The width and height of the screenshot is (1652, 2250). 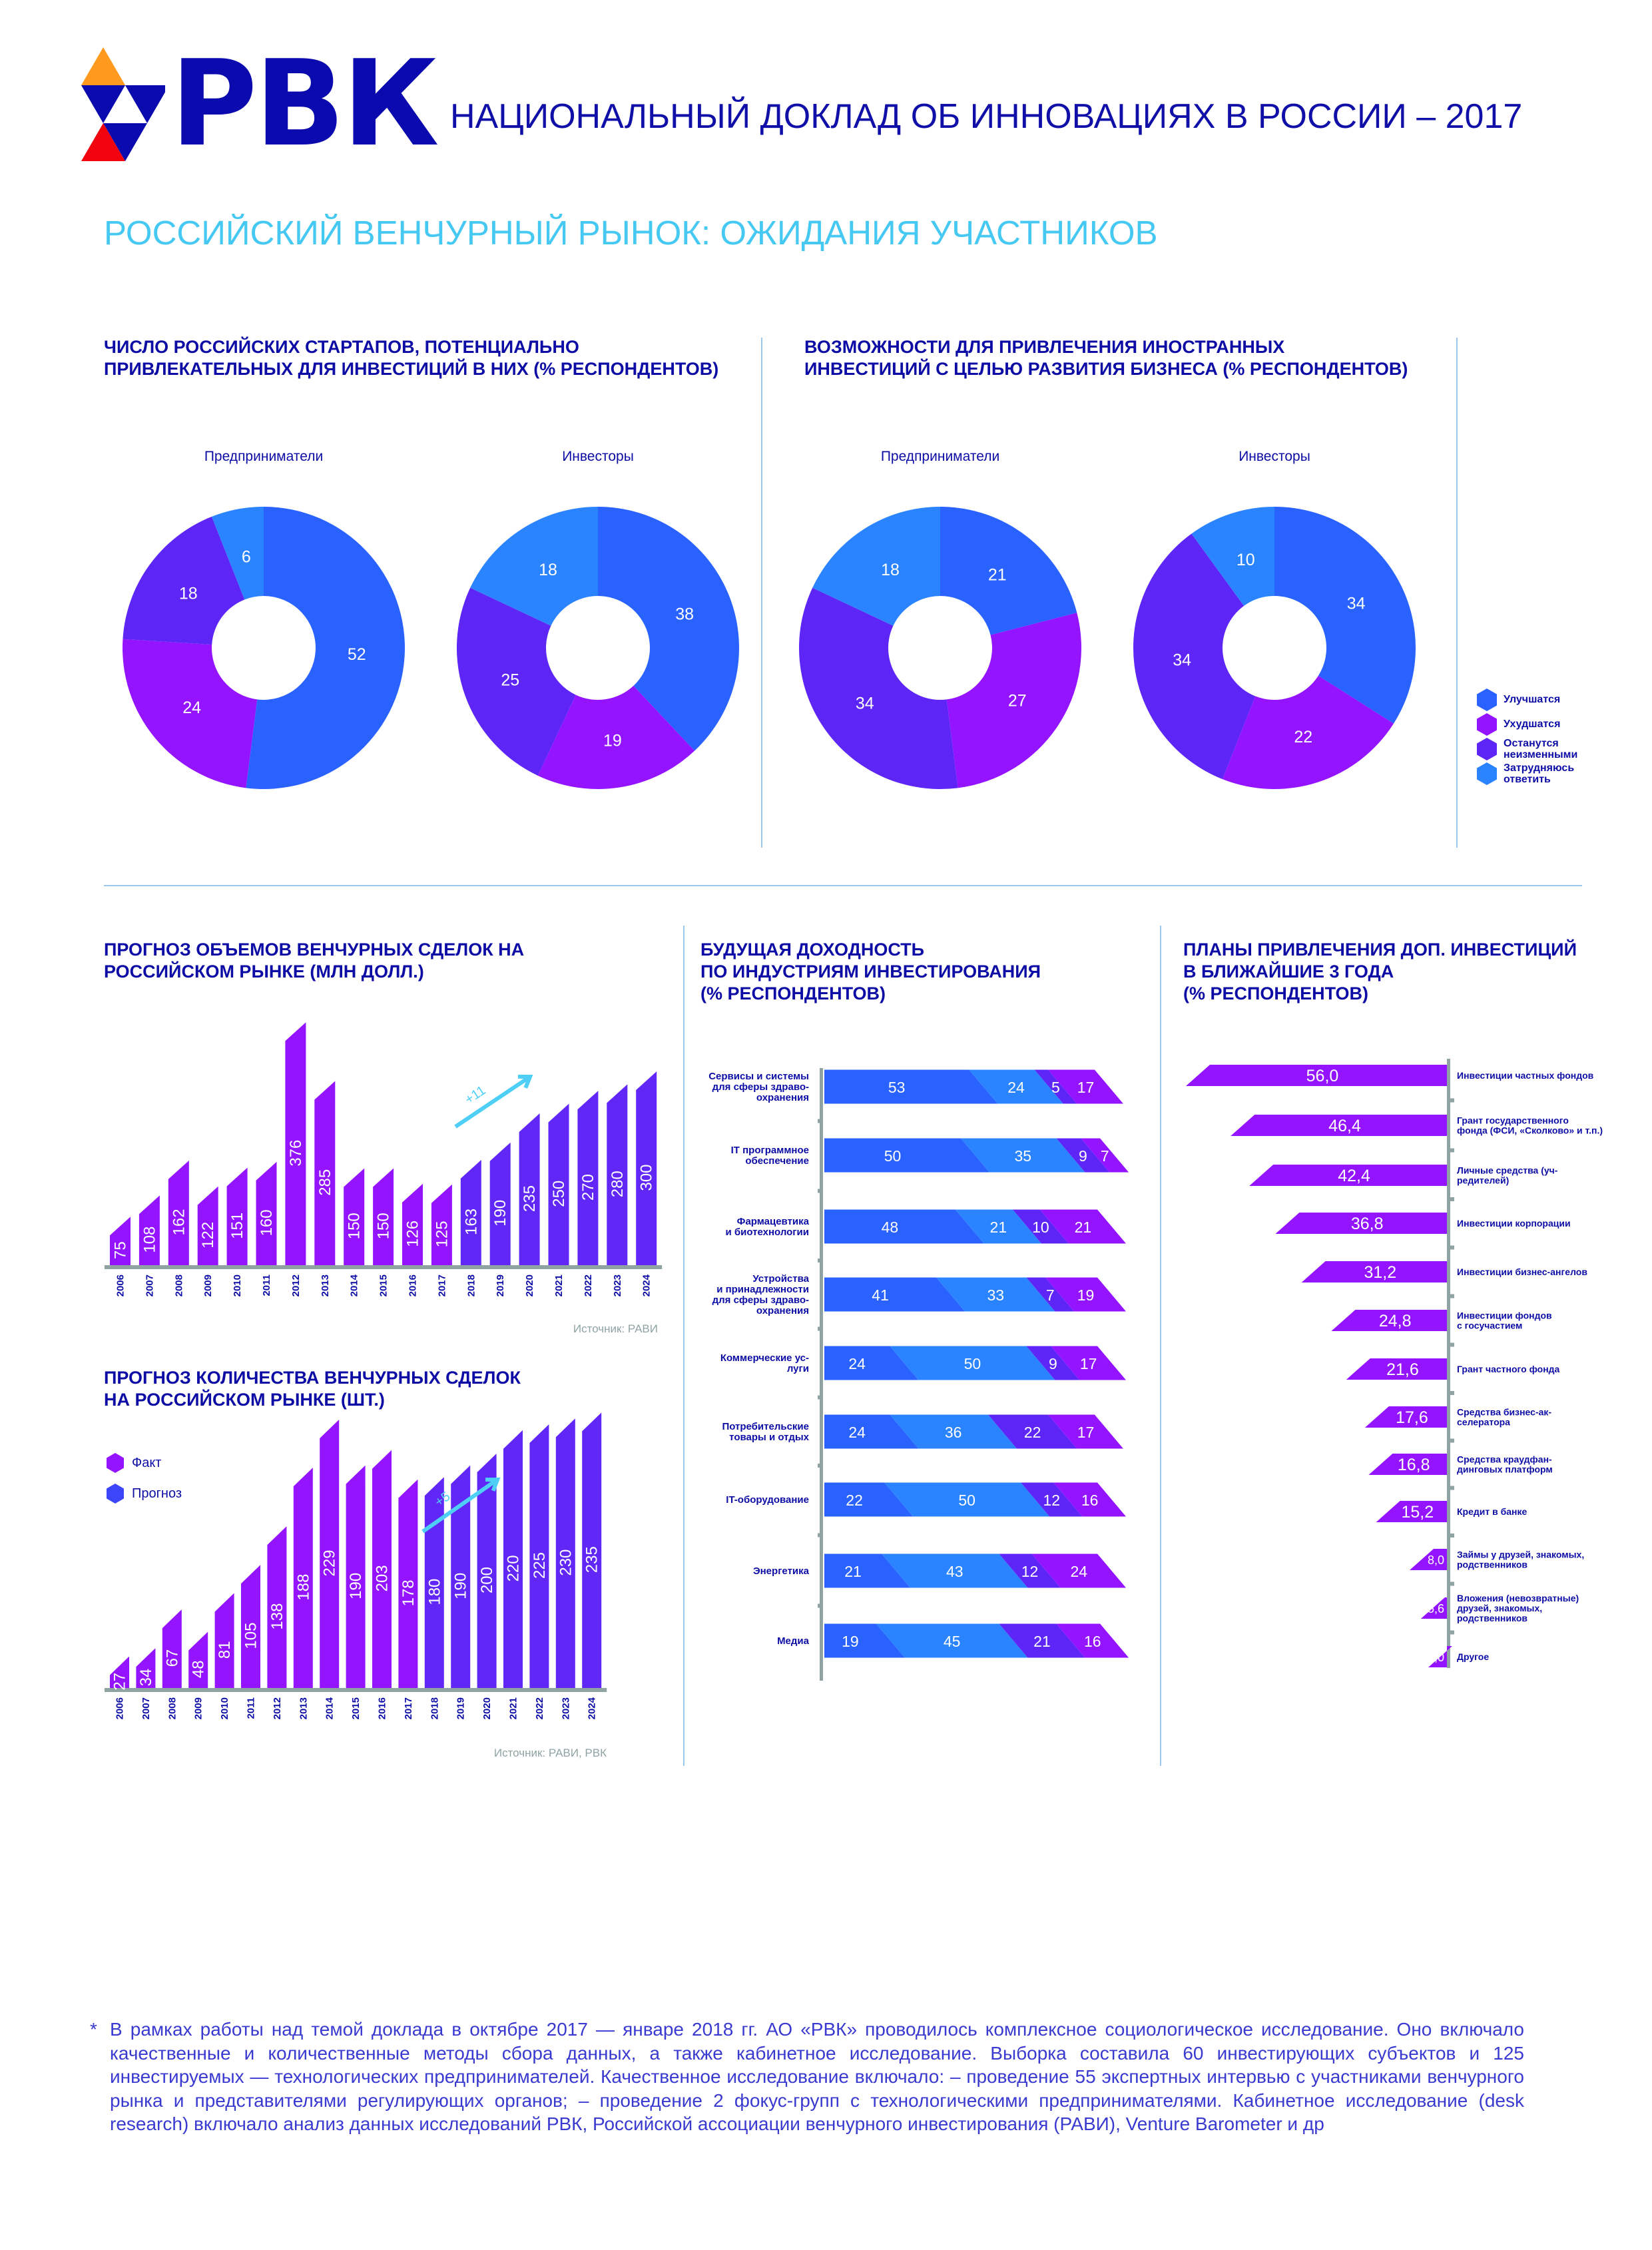 I want to click on donut-value-label: 21, so click(x=997, y=575).